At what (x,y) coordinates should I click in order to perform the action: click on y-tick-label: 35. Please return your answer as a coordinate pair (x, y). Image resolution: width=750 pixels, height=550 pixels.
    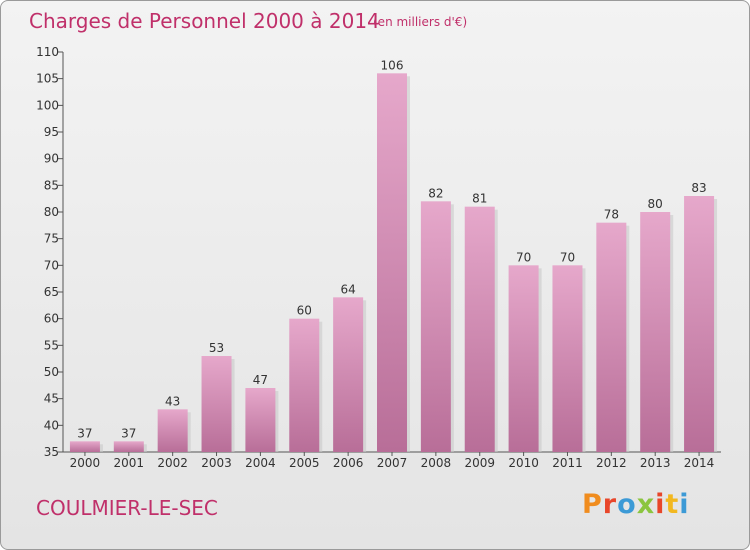
    Looking at the image, I should click on (51, 452).